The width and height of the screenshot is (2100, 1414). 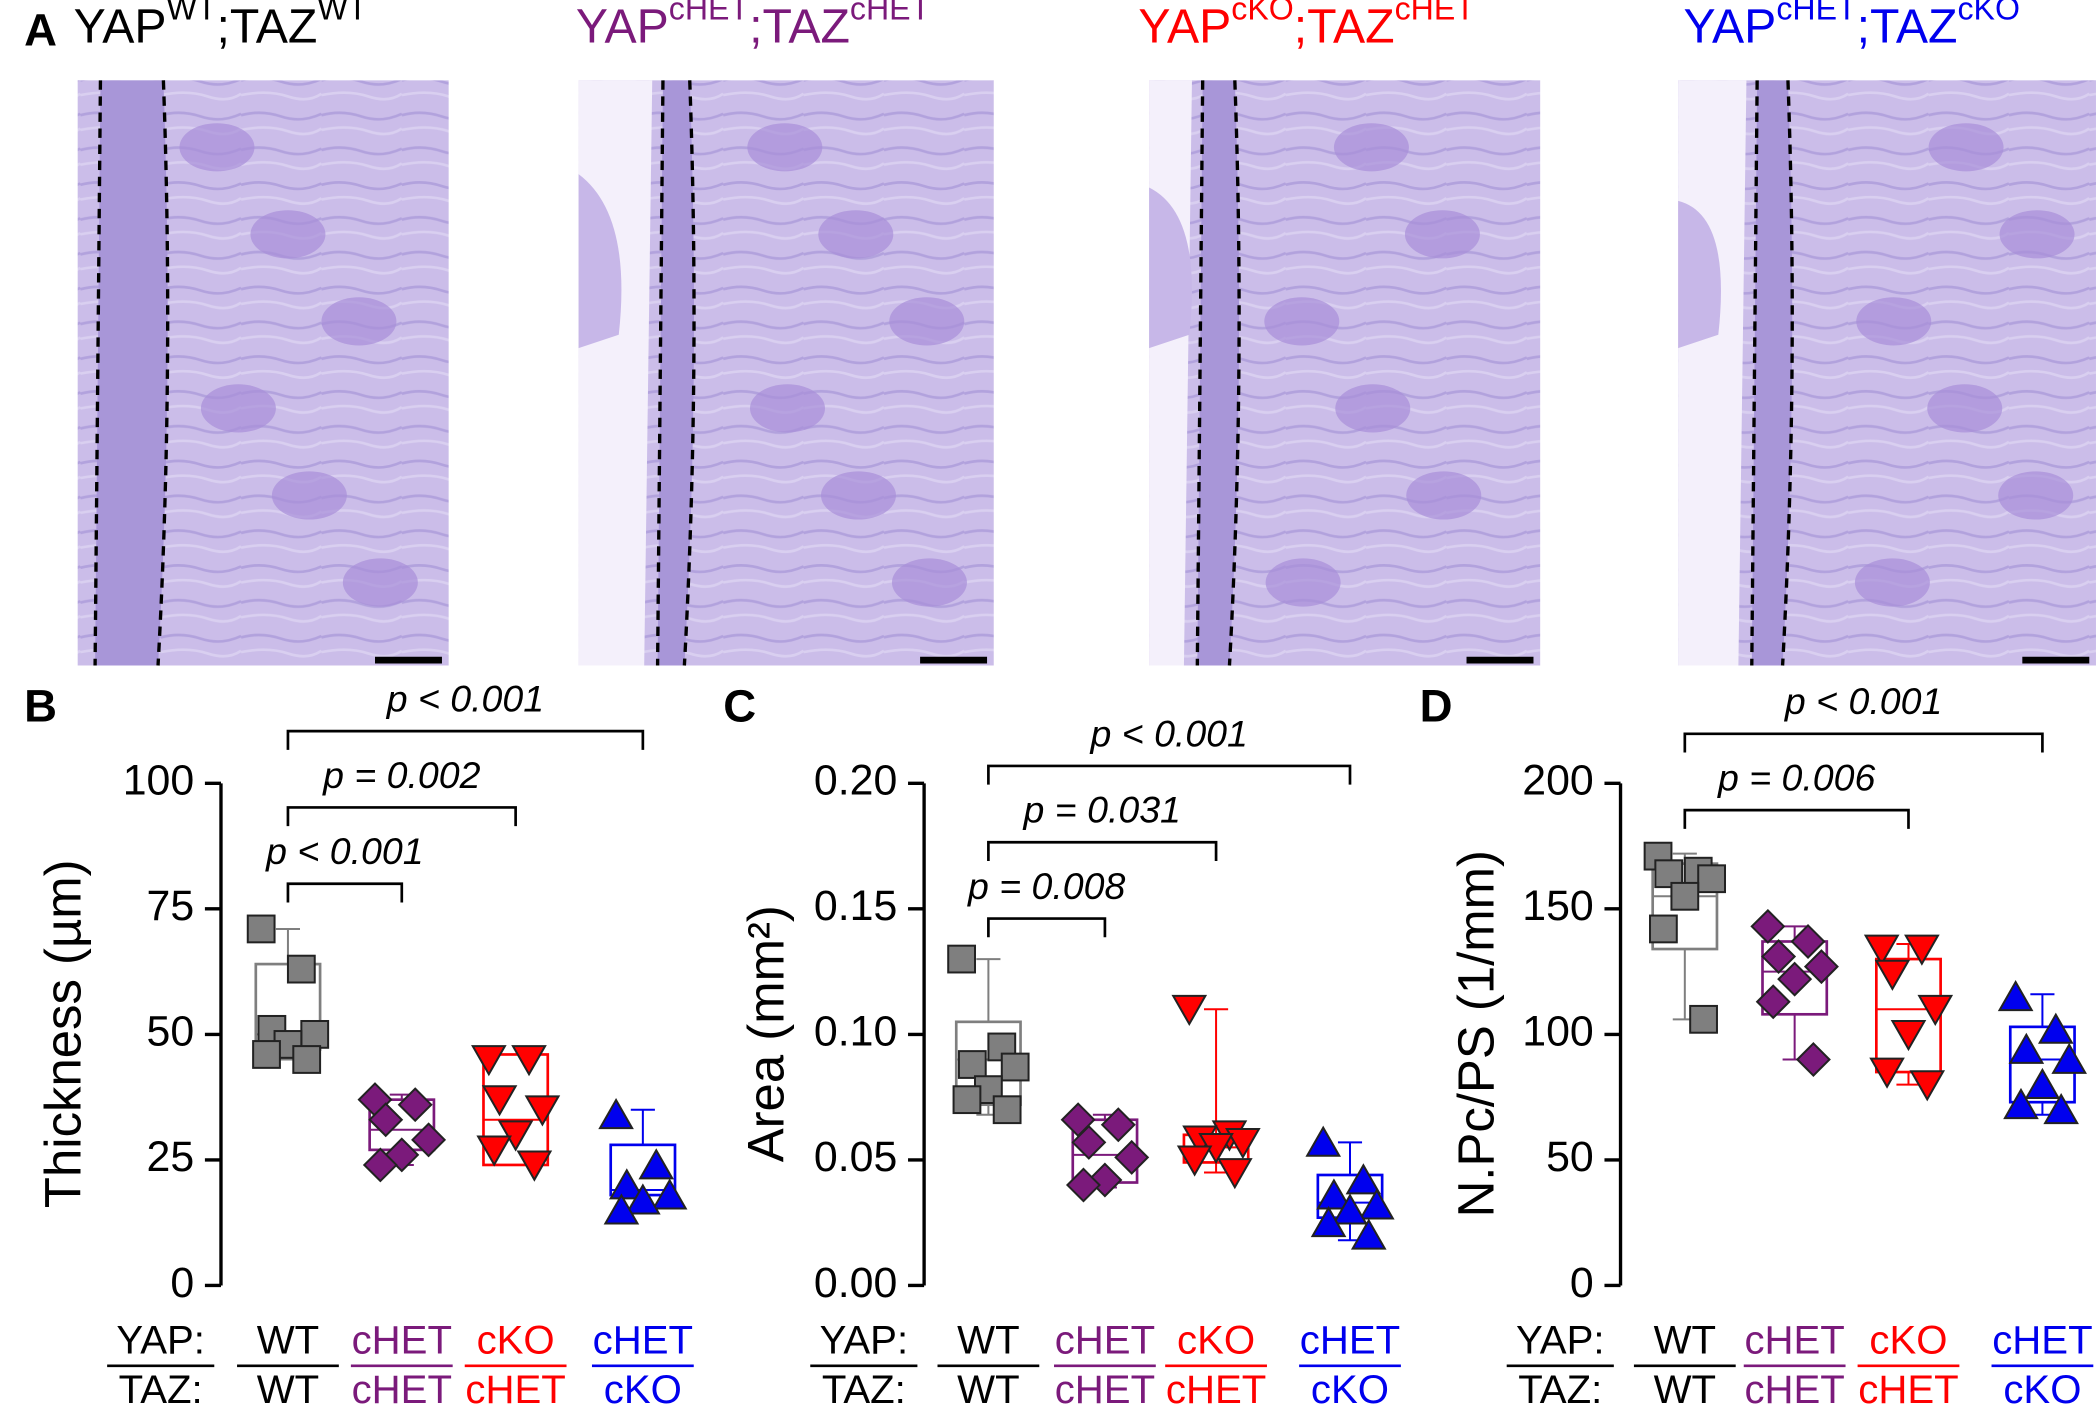 I want to click on y-tick-label: 50, so click(x=1570, y=1157).